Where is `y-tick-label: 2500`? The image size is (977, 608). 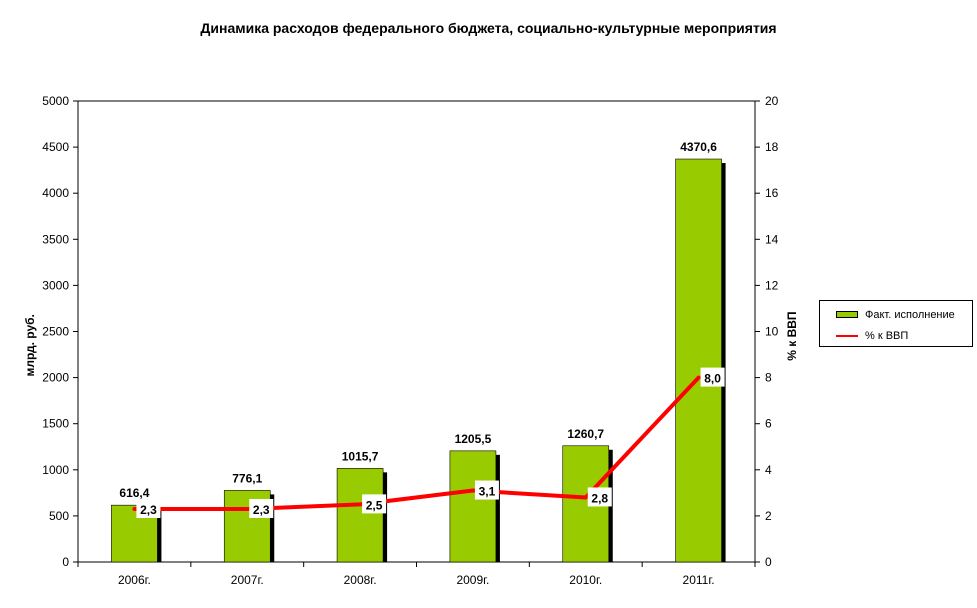
y-tick-label: 2500 is located at coordinates (55, 332).